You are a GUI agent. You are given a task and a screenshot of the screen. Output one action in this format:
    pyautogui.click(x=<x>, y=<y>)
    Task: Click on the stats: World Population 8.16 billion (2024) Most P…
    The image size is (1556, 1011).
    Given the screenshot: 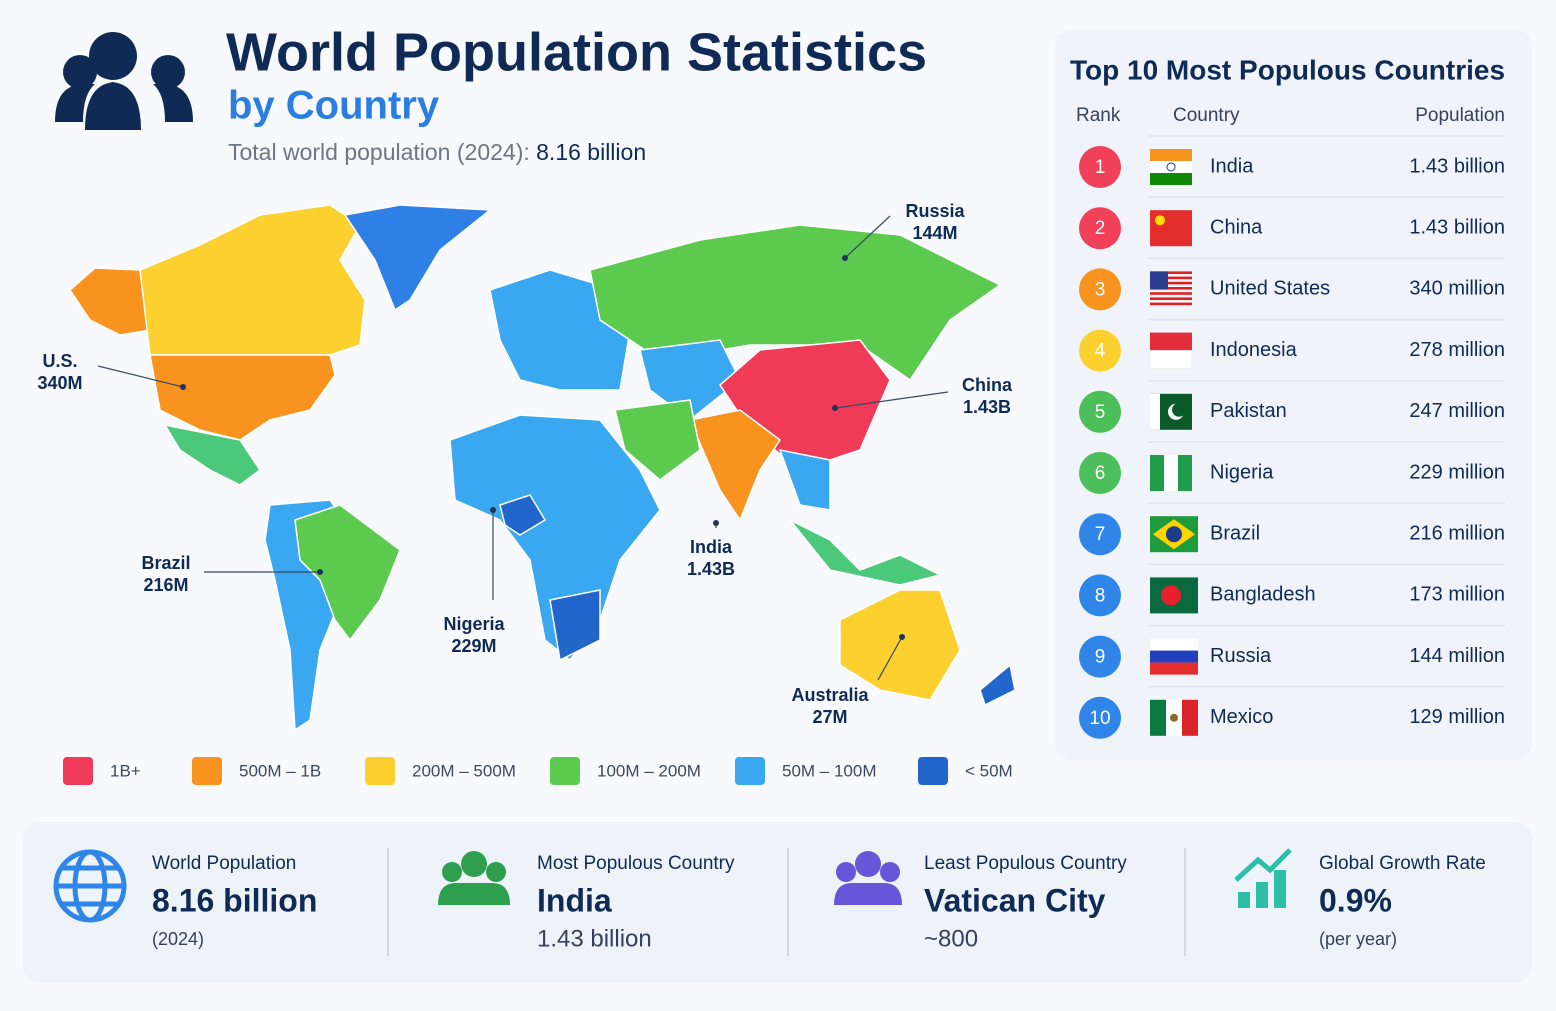 What is the action you would take?
    pyautogui.click(x=819, y=902)
    